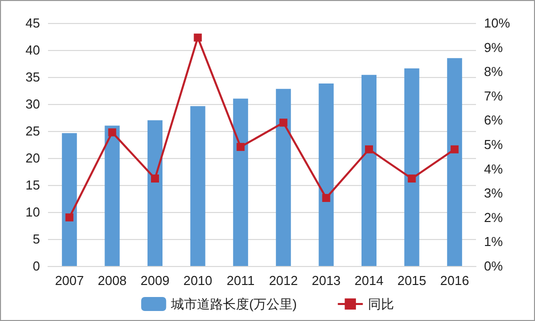 Image resolution: width=535 pixels, height=321 pixels. Describe the element at coordinates (494, 193) in the screenshot. I see `y2-tick-label: 3%` at that location.